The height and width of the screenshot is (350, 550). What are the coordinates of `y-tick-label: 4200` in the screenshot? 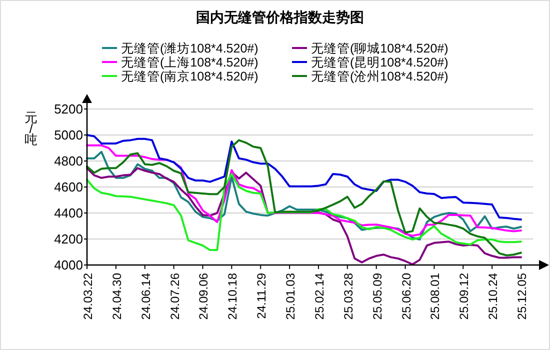 It's located at (68, 239).